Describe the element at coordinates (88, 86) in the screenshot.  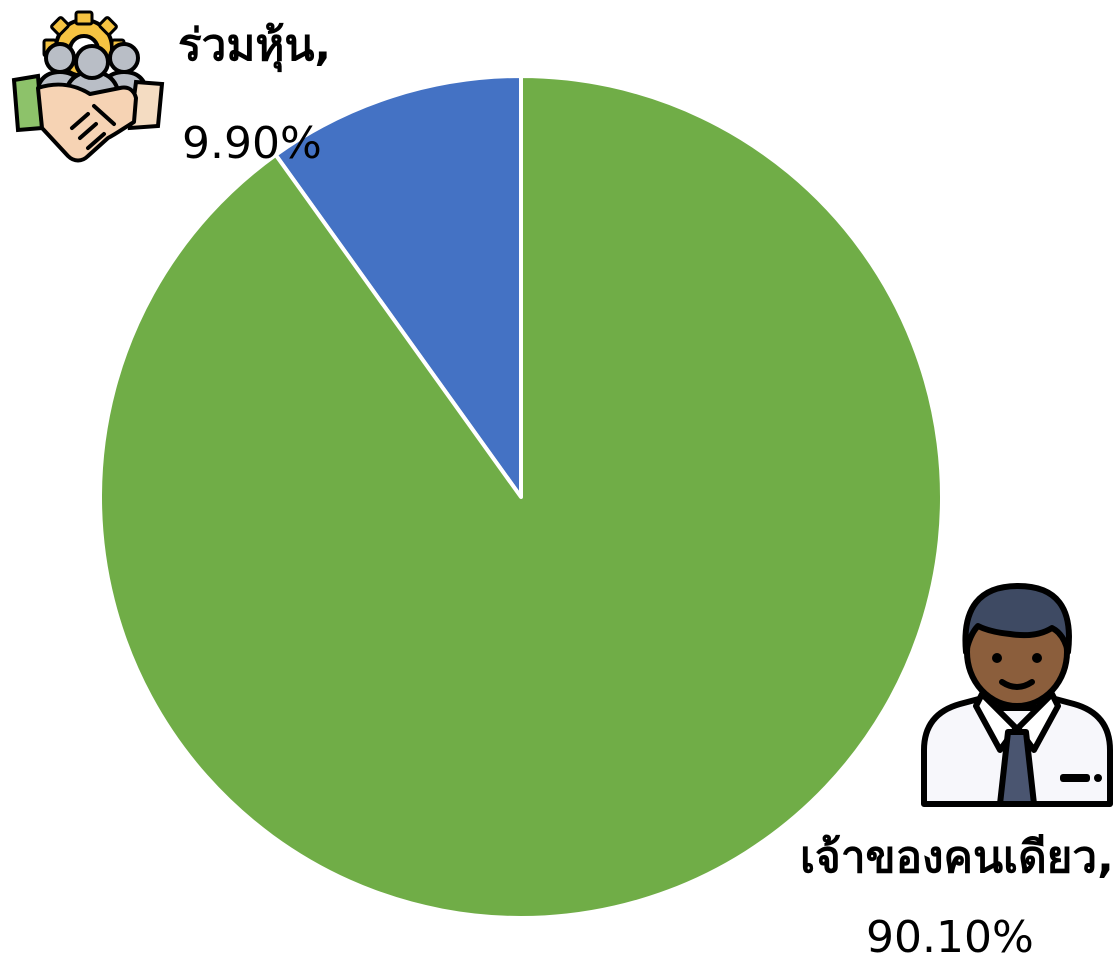
I see `partnership-handshake-icon` at that location.